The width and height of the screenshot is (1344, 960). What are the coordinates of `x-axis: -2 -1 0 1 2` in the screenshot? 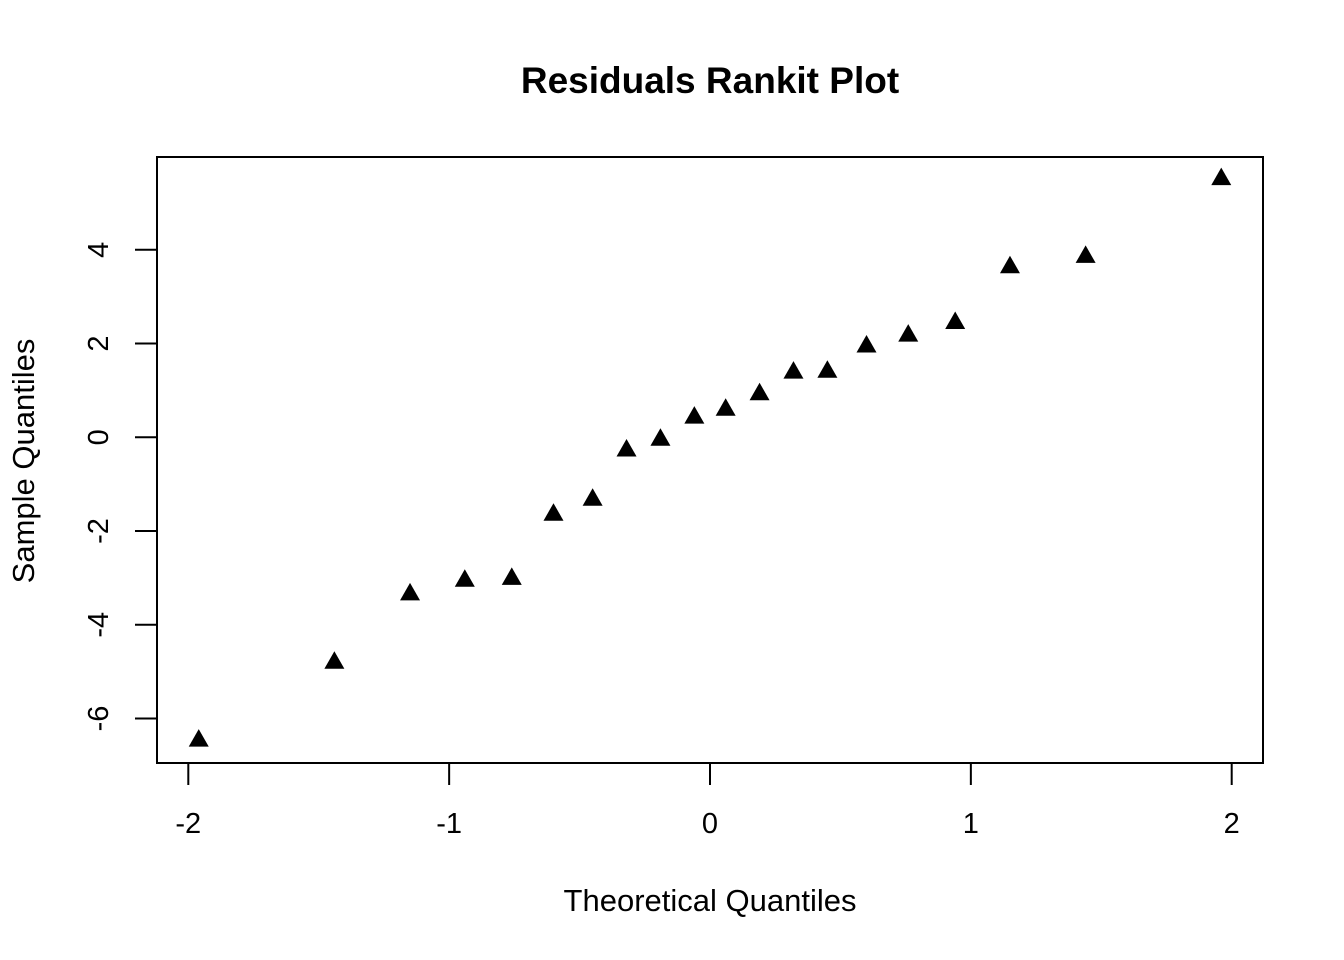 It's located at (707, 801).